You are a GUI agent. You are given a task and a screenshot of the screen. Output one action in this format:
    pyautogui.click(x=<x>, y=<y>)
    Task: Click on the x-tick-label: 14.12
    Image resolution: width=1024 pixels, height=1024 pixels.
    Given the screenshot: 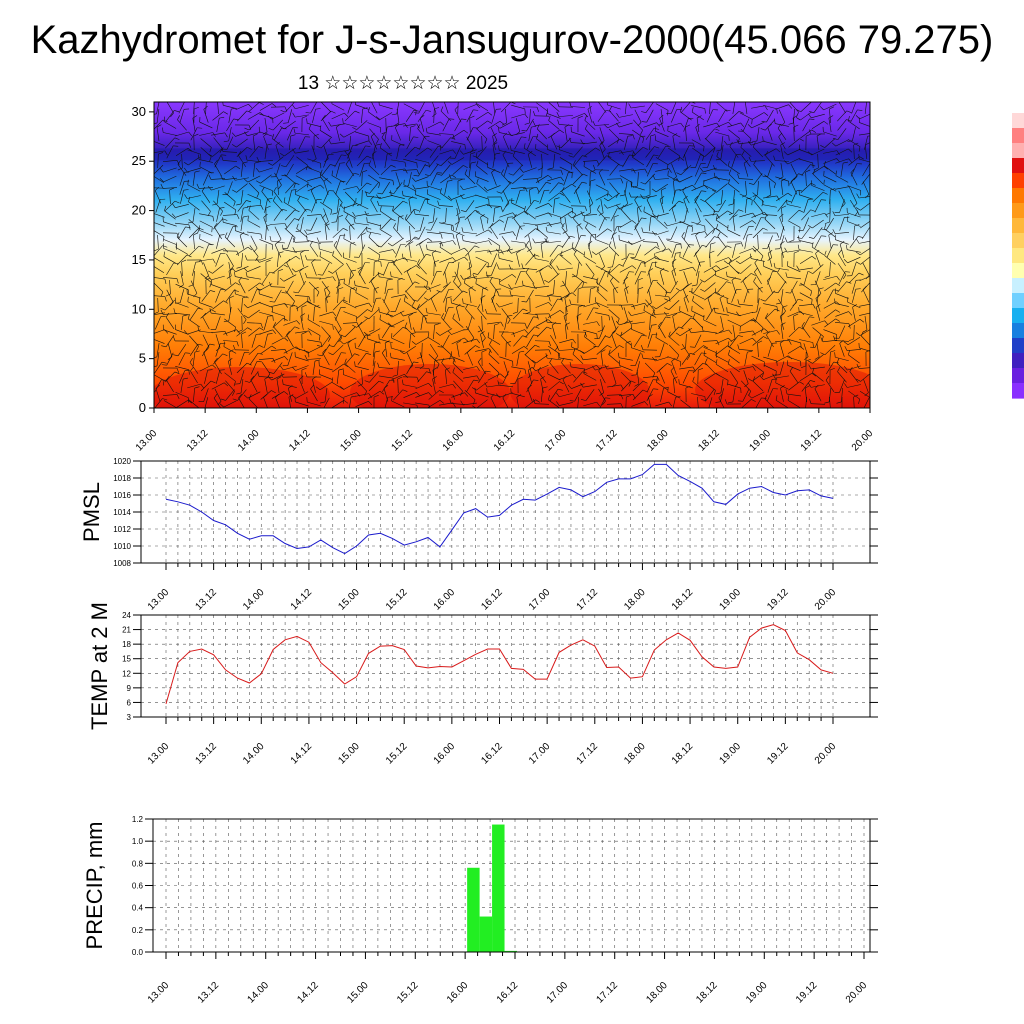 What is the action you would take?
    pyautogui.click(x=302, y=754)
    